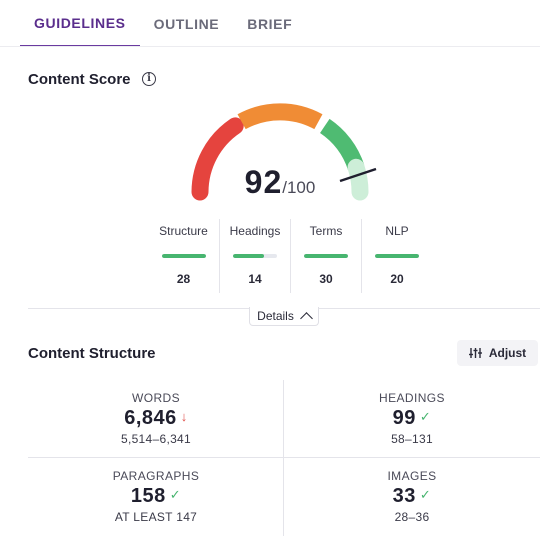  Describe the element at coordinates (412, 398) in the screenshot. I see `stat-label: HEADINGS` at that location.